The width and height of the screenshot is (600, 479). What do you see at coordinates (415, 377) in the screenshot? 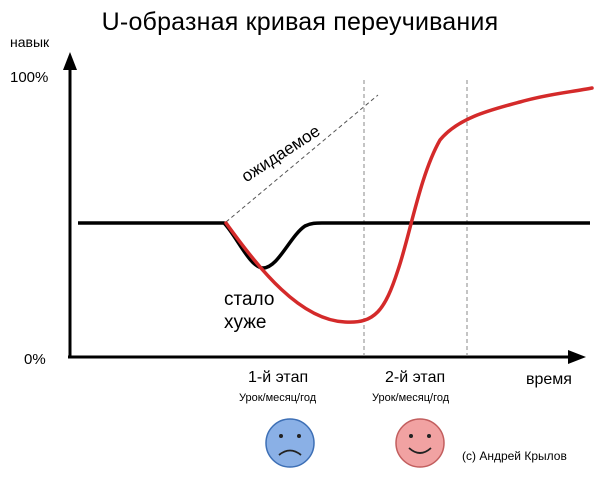
I see `stage2-label: 2-й этап` at bounding box center [415, 377].